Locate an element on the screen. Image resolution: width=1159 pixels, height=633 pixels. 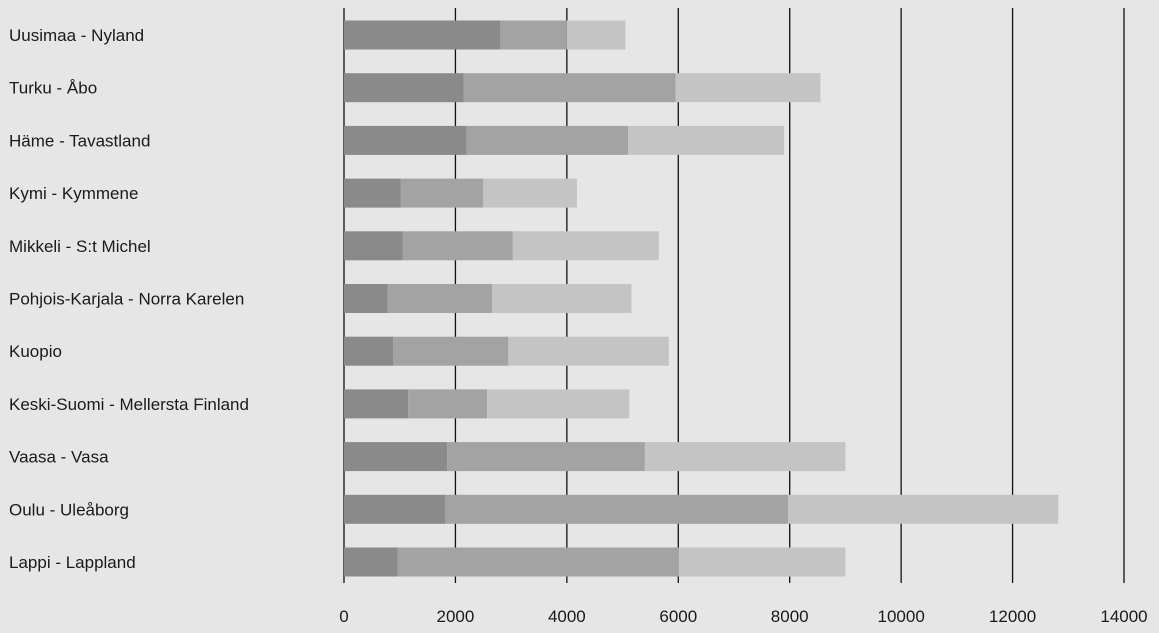
category-label: Kuopio is located at coordinates (35, 351).